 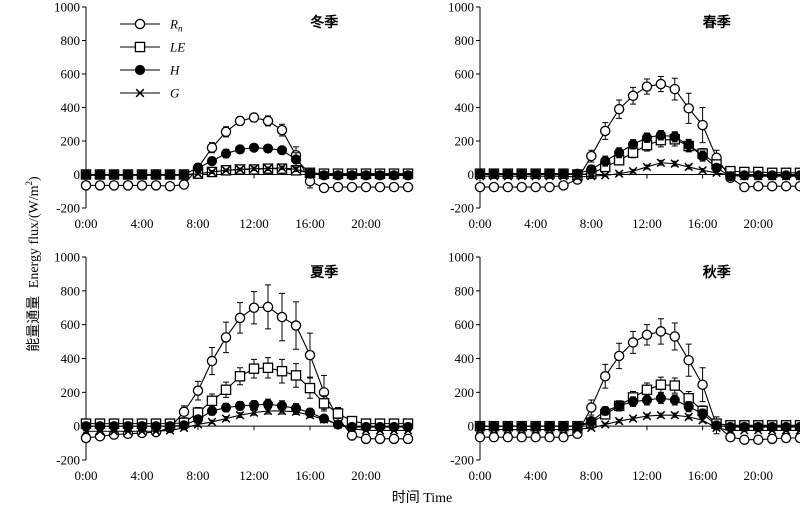 What do you see at coordinates (175, 93) in the screenshot?
I see `legend-label-text: G` at bounding box center [175, 93].